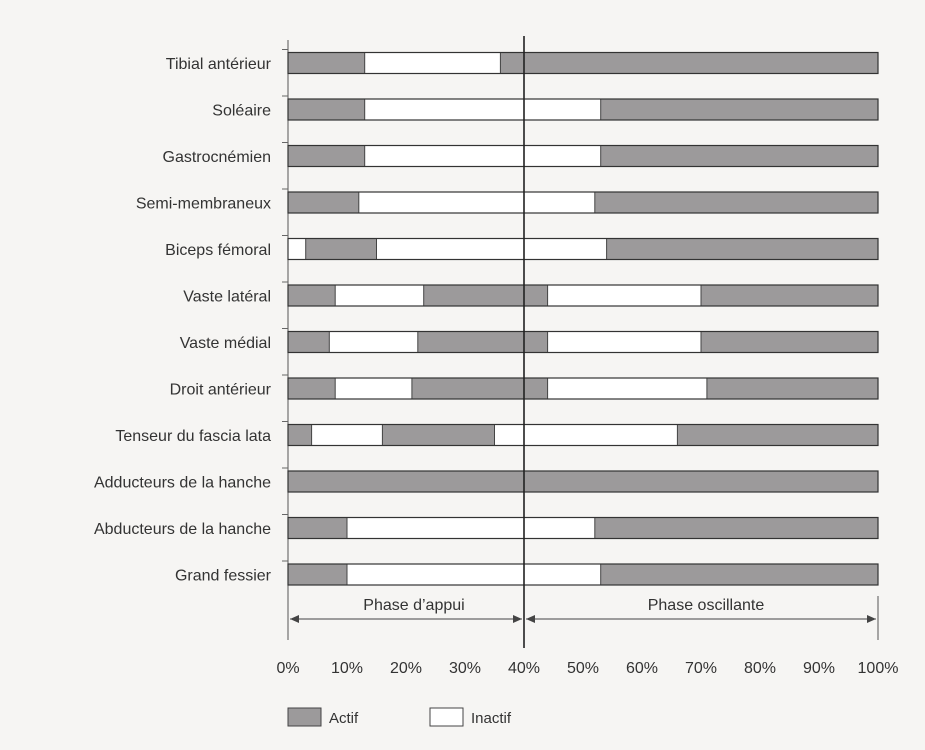 The height and width of the screenshot is (750, 925). Describe the element at coordinates (642, 668) in the screenshot. I see `x-tick-label: 60%` at that location.